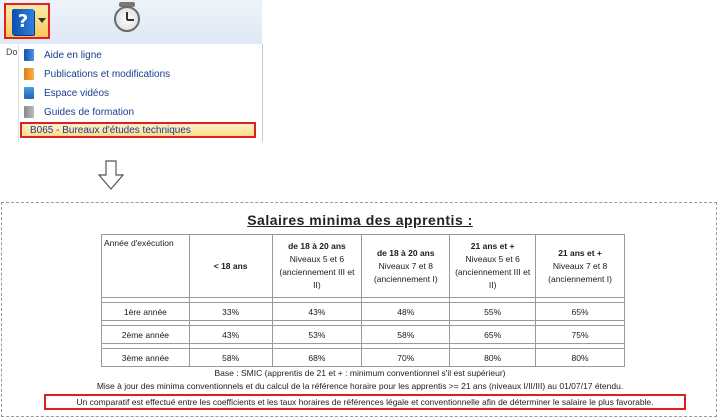 This screenshot has height=419, width=719. I want to click on menu-item-label: Publications et modifications, so click(107, 74).